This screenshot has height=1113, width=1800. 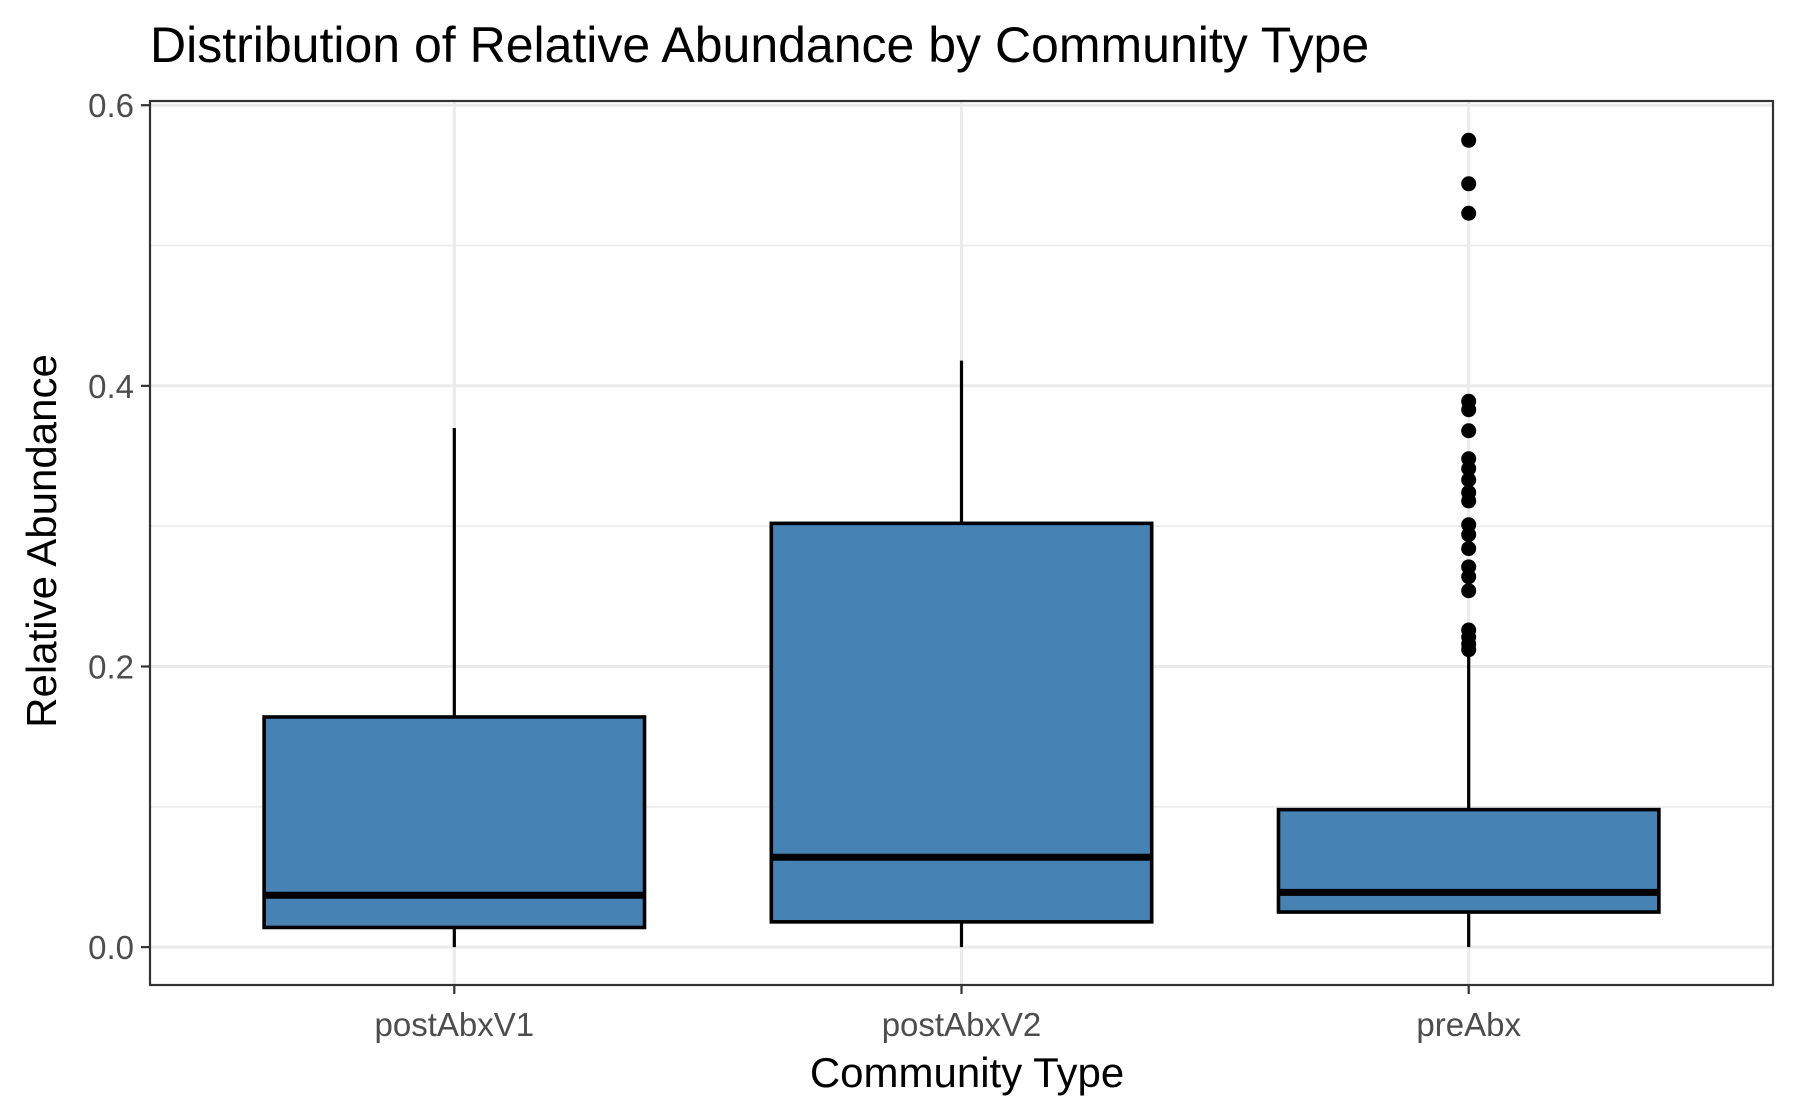 I want to click on box-postAbxV1, so click(x=454, y=687).